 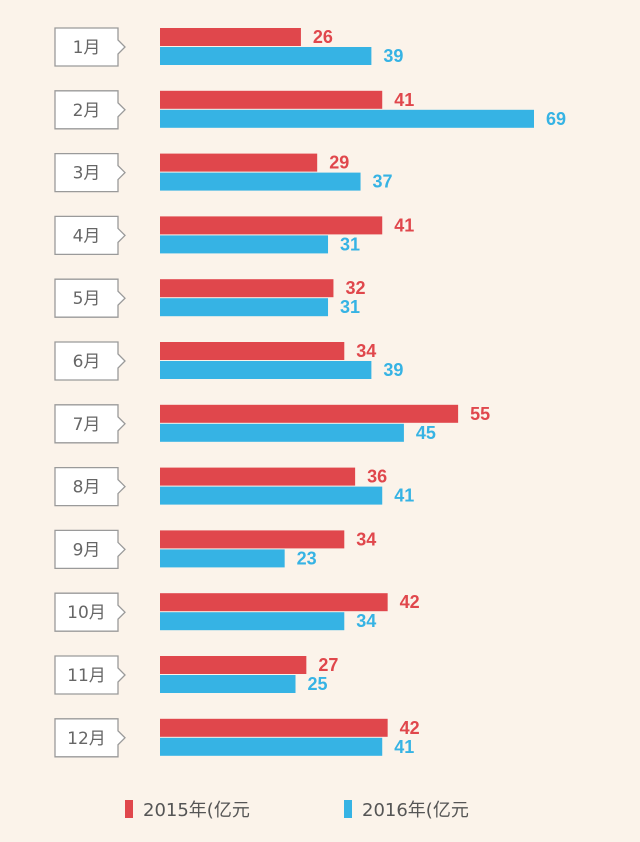 What do you see at coordinates (366, 621) in the screenshot?
I see `value-label-2016: 34` at bounding box center [366, 621].